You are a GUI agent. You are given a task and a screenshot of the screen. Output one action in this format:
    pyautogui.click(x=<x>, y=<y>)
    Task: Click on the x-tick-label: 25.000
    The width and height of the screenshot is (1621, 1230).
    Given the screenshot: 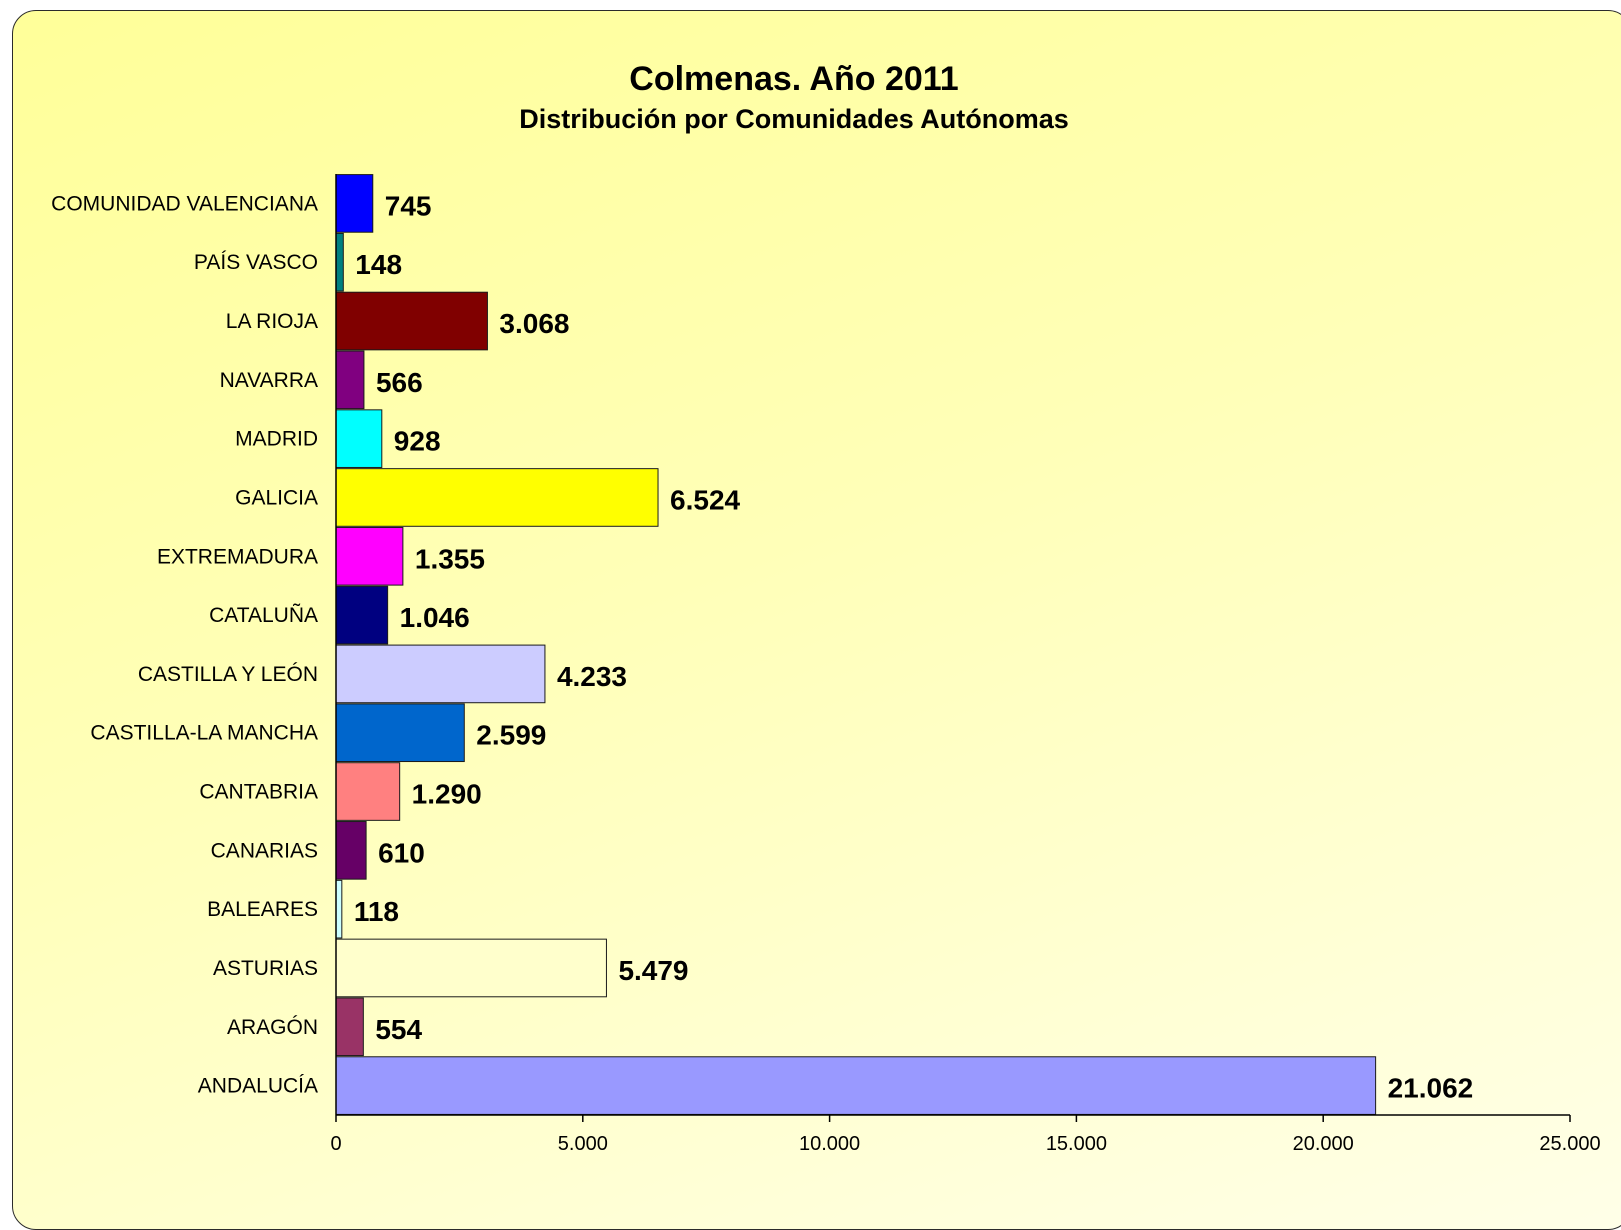 What is the action you would take?
    pyautogui.click(x=1569, y=1144)
    